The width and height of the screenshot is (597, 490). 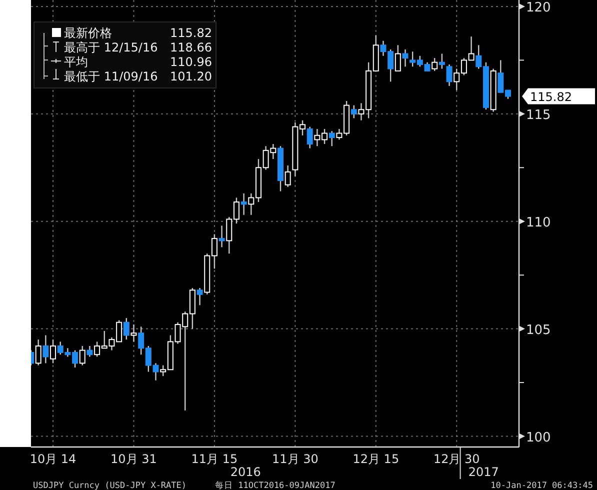 What do you see at coordinates (538, 222) in the screenshot?
I see `y-tick-label: 110` at bounding box center [538, 222].